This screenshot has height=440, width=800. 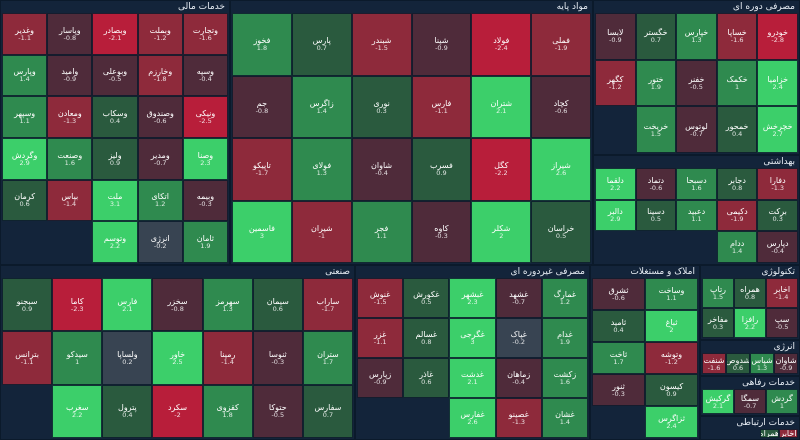 I want to click on stock-cell: وصنا 2.3, so click(x=205, y=159).